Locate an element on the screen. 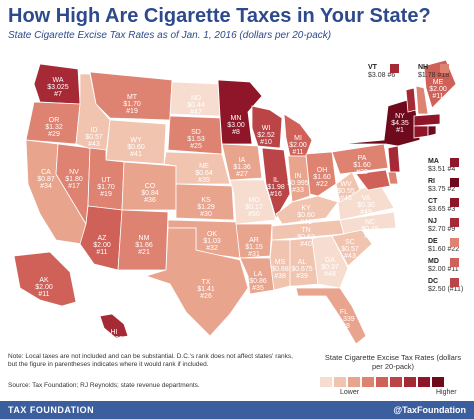 This screenshot has height=419, width=474. state-label-id-value: $0.57 is located at coordinates (94, 137).